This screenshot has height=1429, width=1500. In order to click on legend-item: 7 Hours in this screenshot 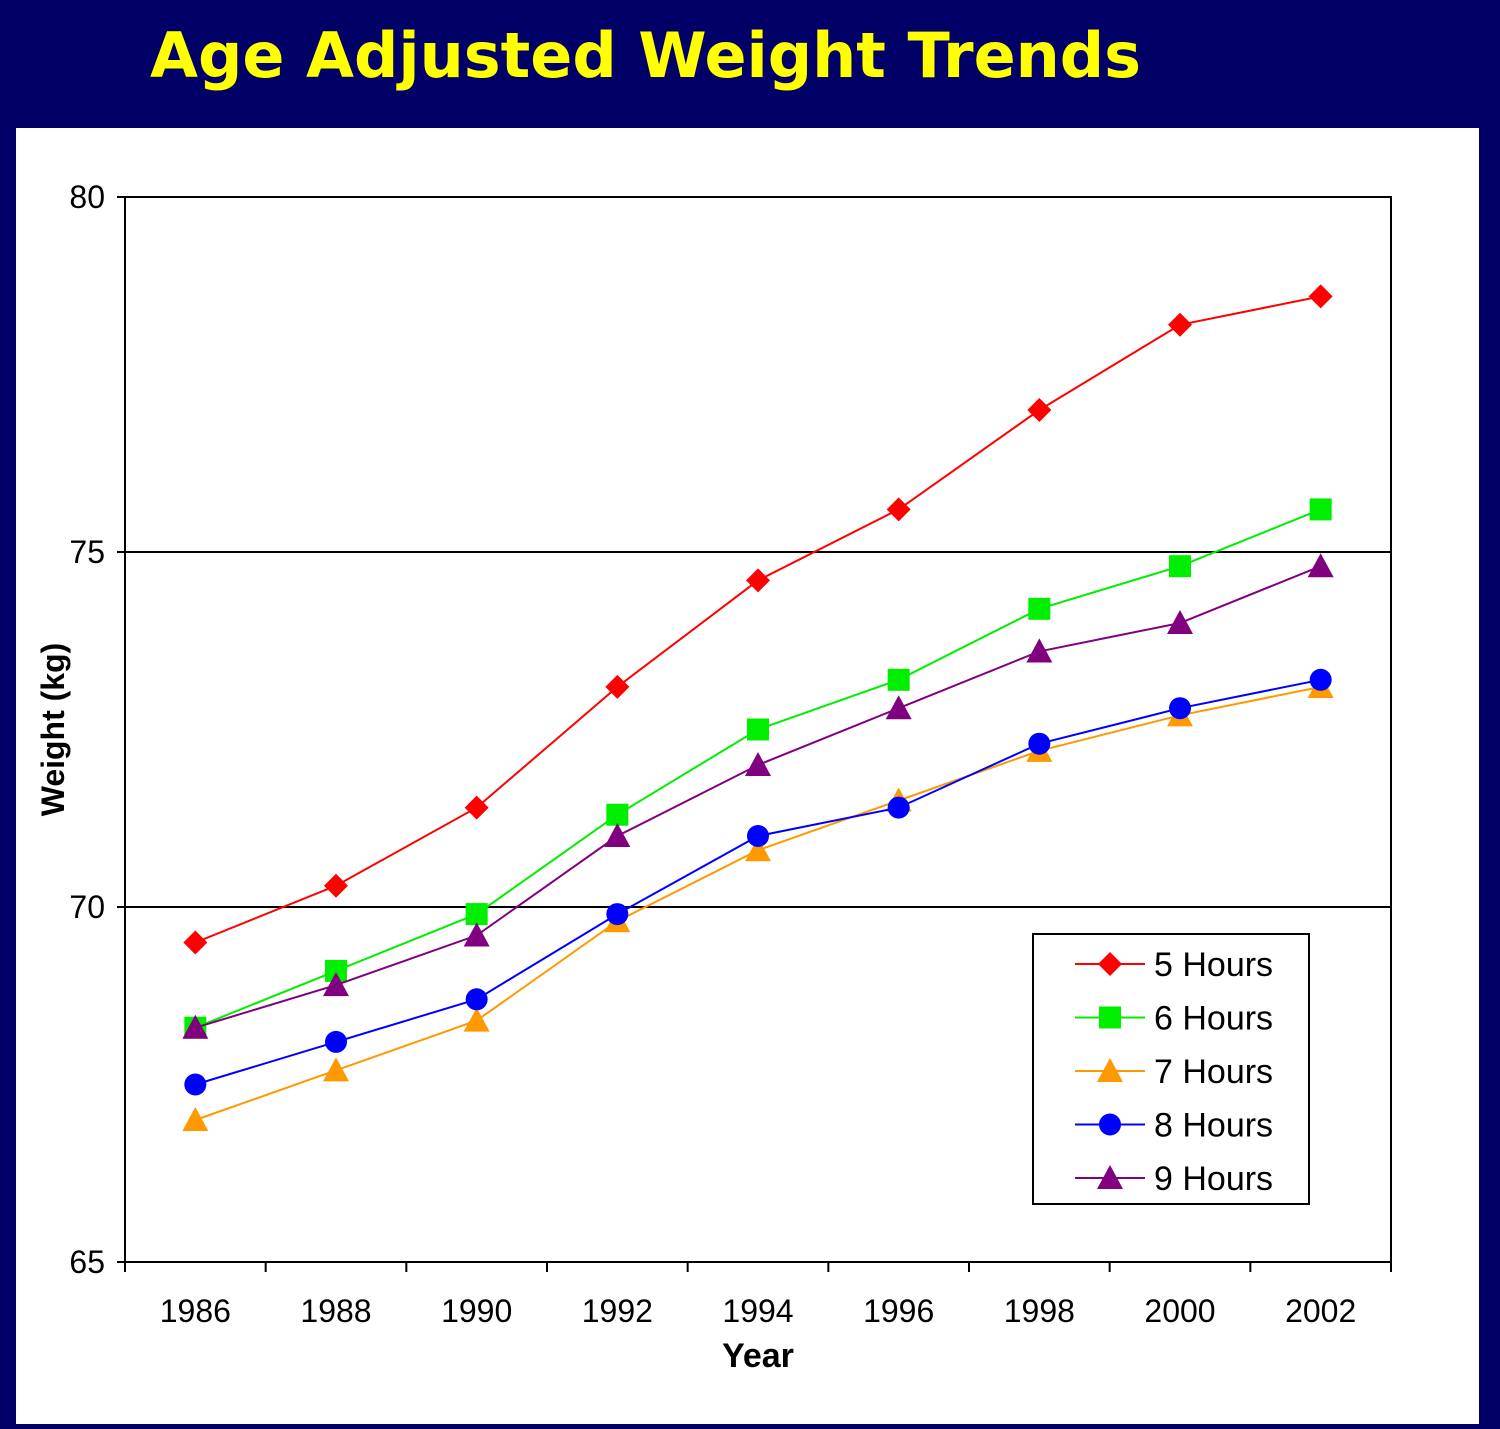, I will do `click(1174, 1072)`.